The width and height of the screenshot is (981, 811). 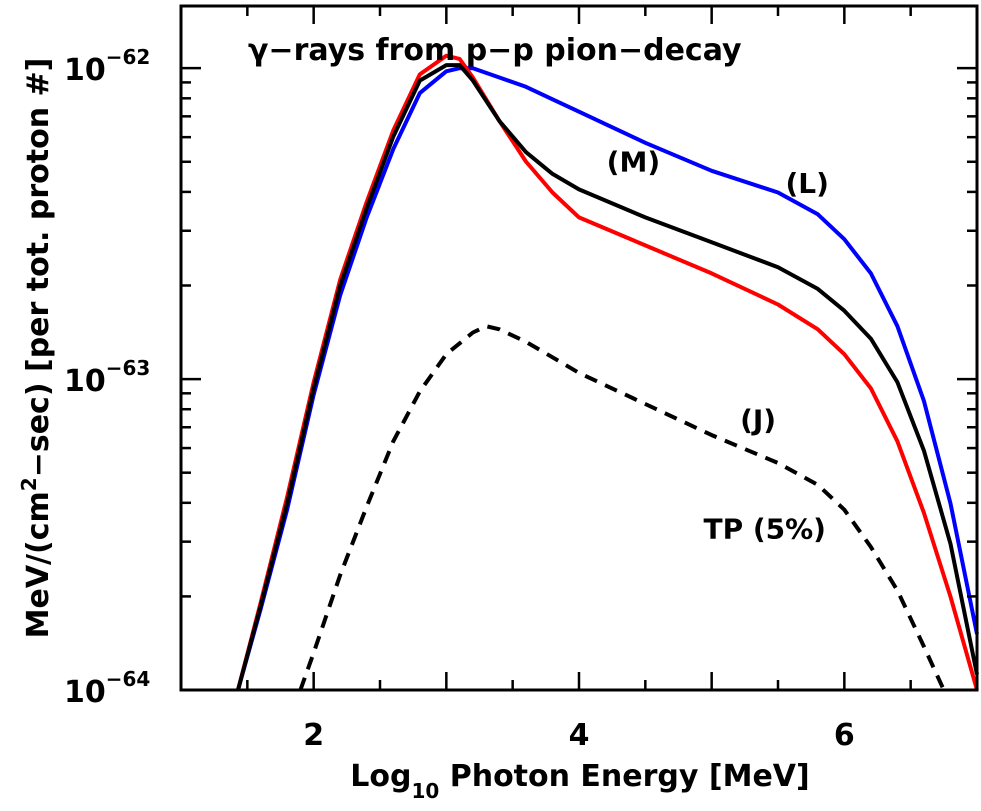 I want to click on svg-text: Log10 Photon Energy [MeV], so click(x=580, y=781).